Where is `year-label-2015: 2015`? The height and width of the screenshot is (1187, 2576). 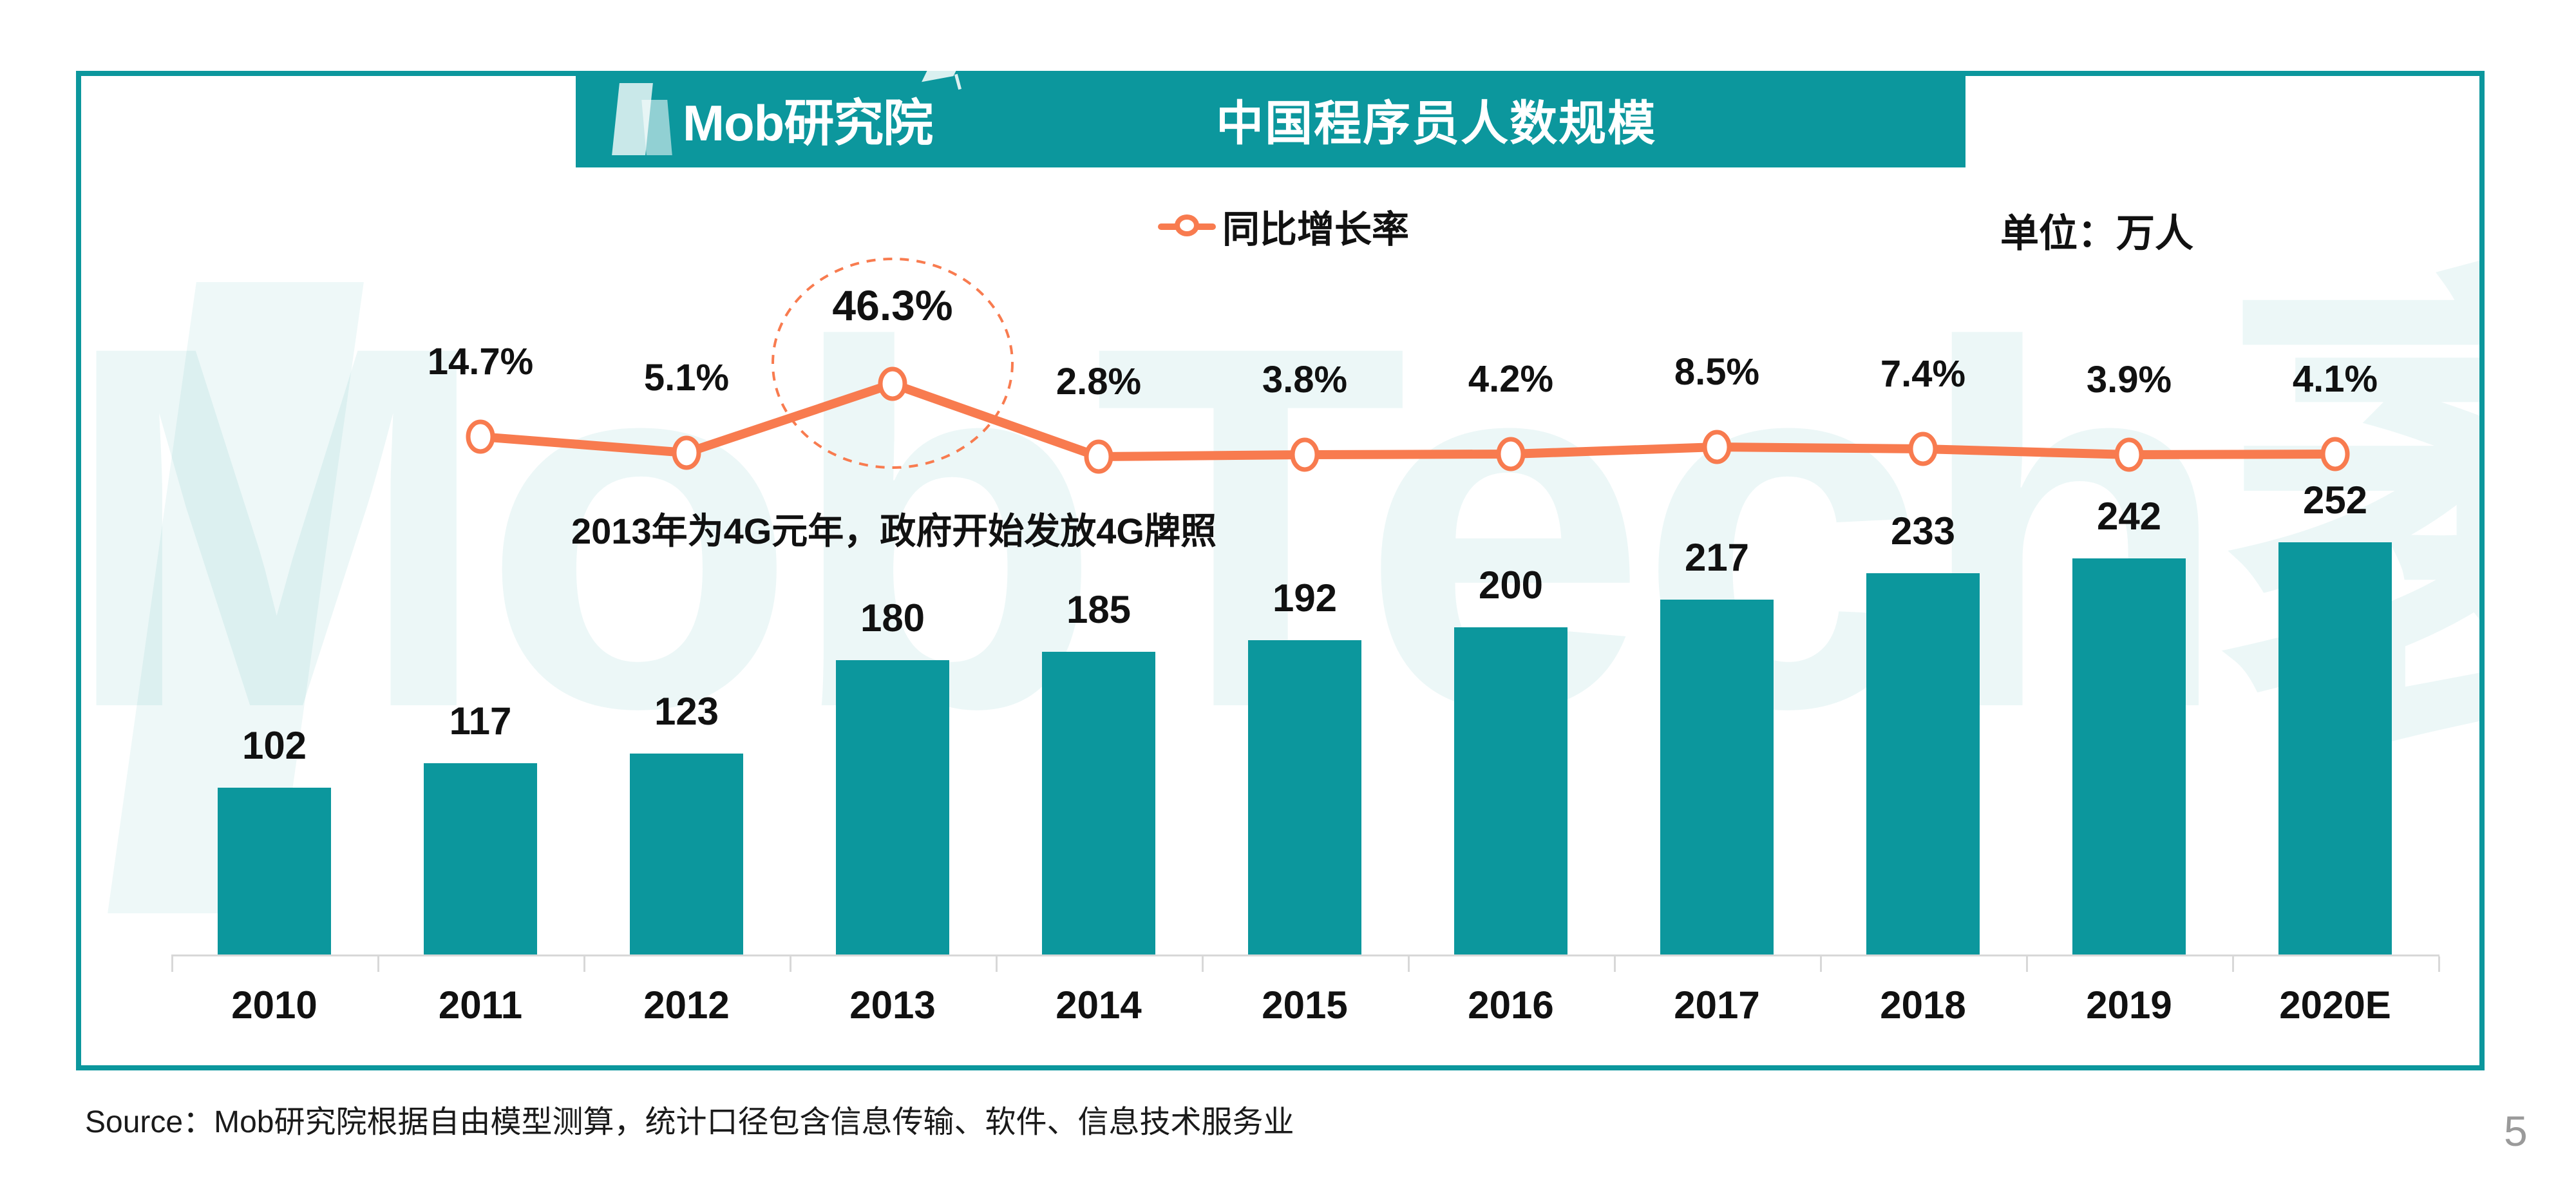
year-label-2015: 2015 is located at coordinates (1305, 1005).